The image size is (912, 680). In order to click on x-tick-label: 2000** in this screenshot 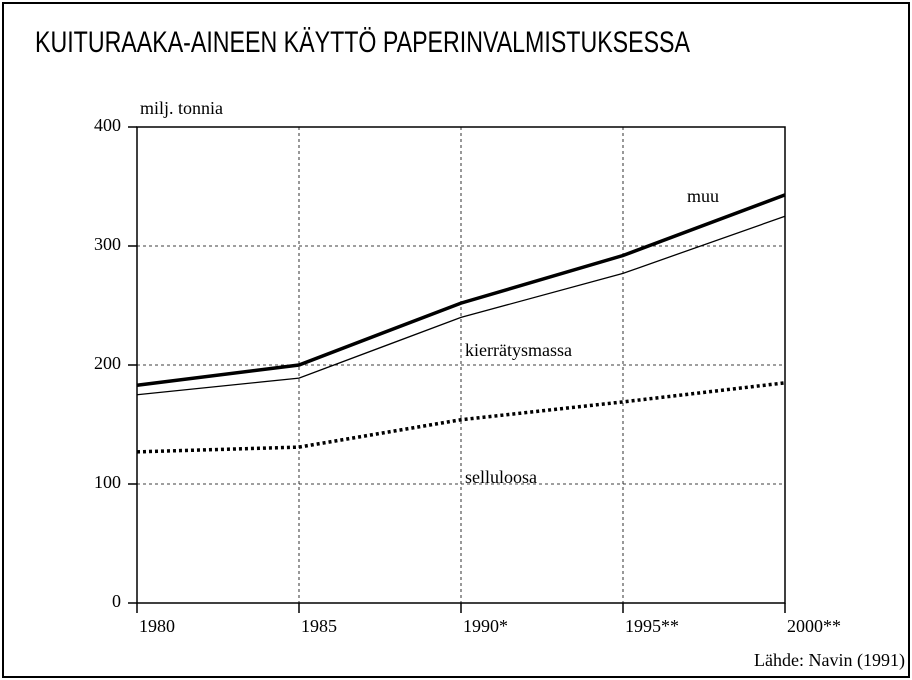, I will do `click(814, 626)`.